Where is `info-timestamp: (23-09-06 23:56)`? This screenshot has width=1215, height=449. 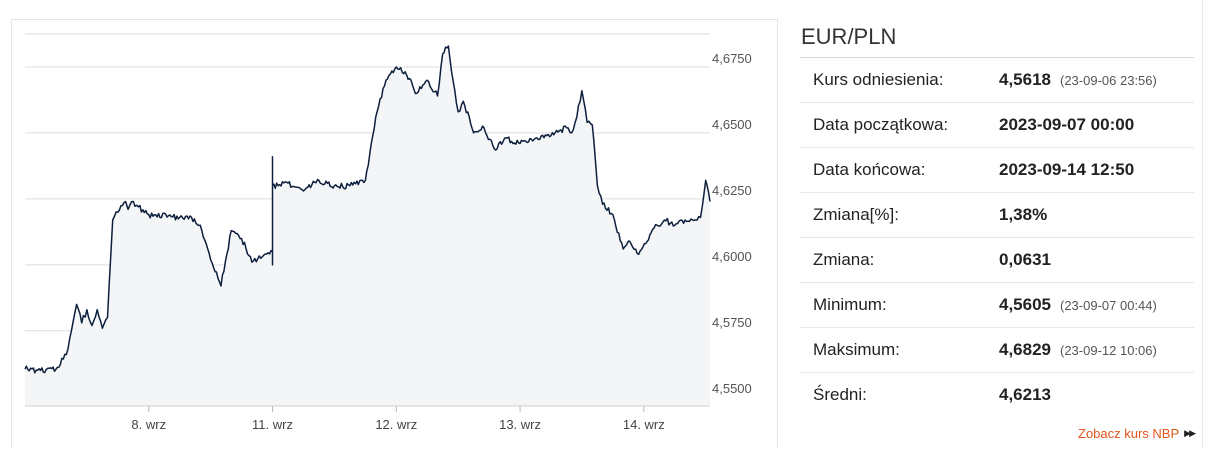
info-timestamp: (23-09-06 23:56) is located at coordinates (1108, 80).